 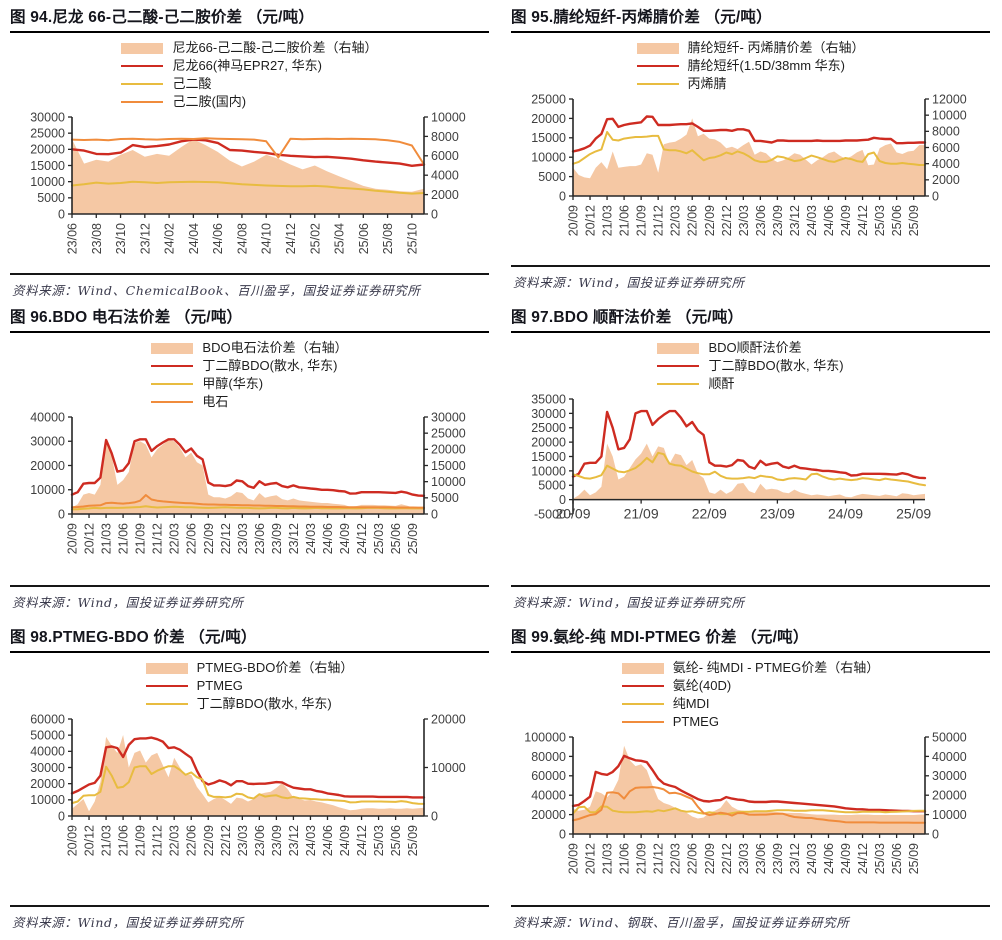 I want to click on x-axis-tick-label: 23/09, so click(x=778, y=858).